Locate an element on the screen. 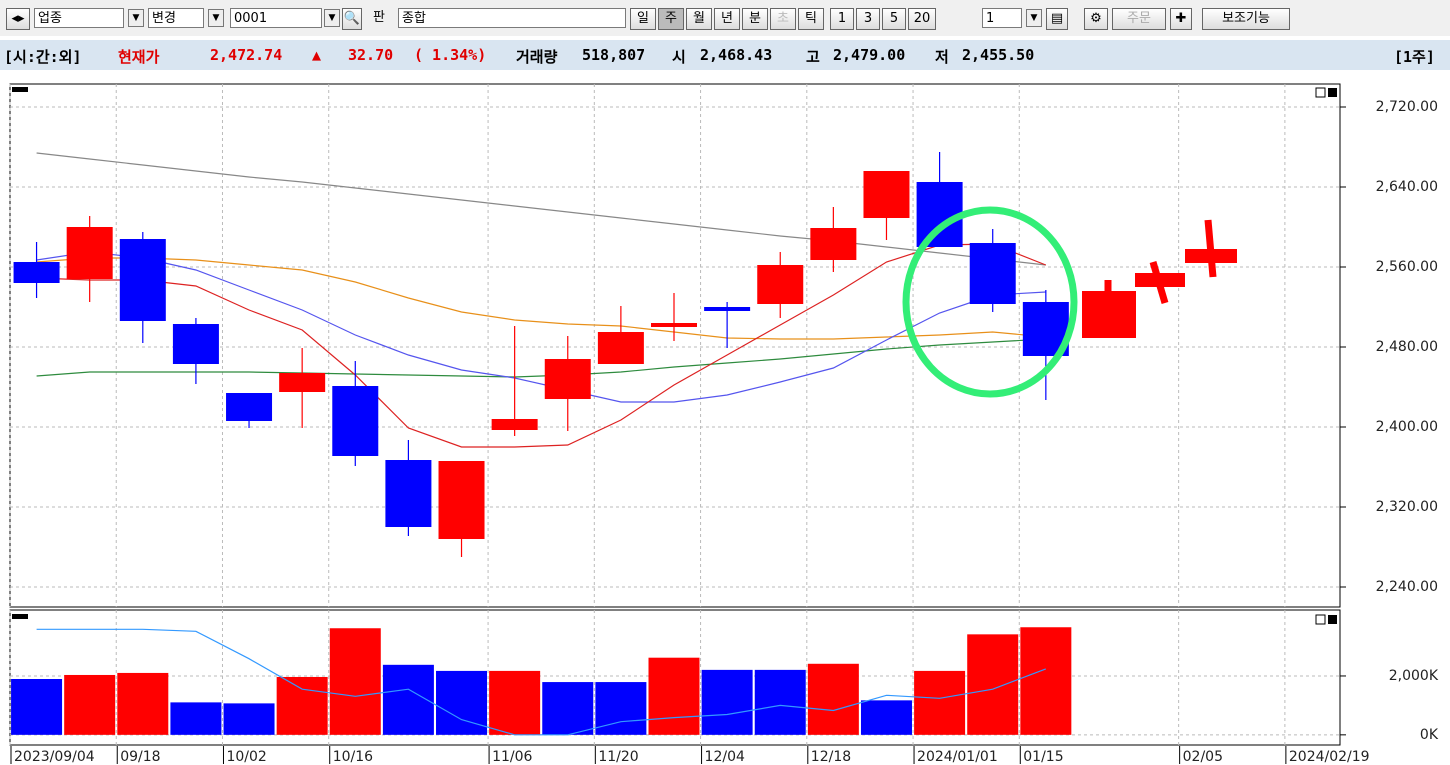 This screenshot has width=1450, height=765. annotations is located at coordinates (1069, 302).